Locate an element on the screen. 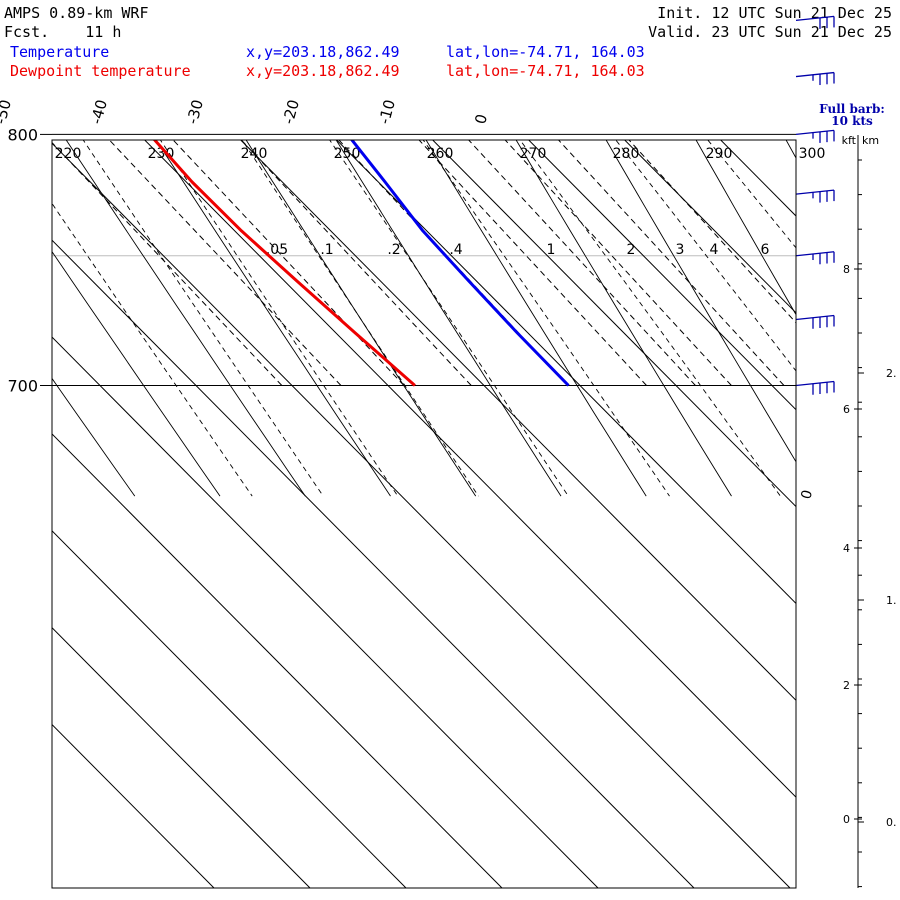 The image size is (900, 900). pressure-label: 700 is located at coordinates (22, 386).